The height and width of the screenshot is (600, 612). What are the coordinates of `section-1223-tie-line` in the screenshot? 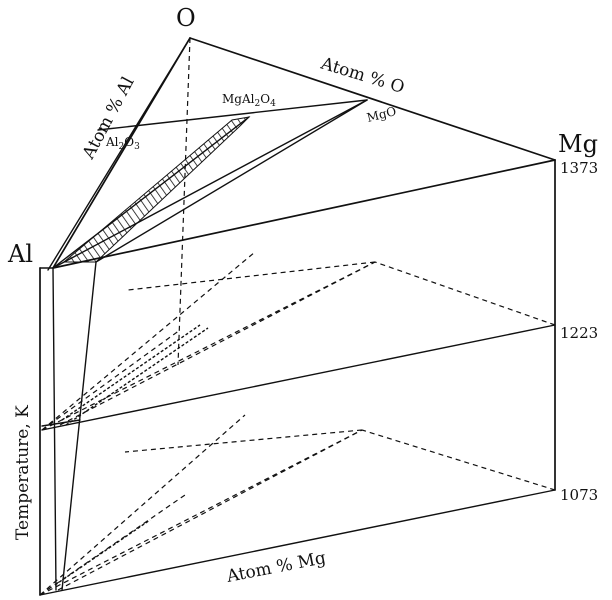 It's located at (251, 276).